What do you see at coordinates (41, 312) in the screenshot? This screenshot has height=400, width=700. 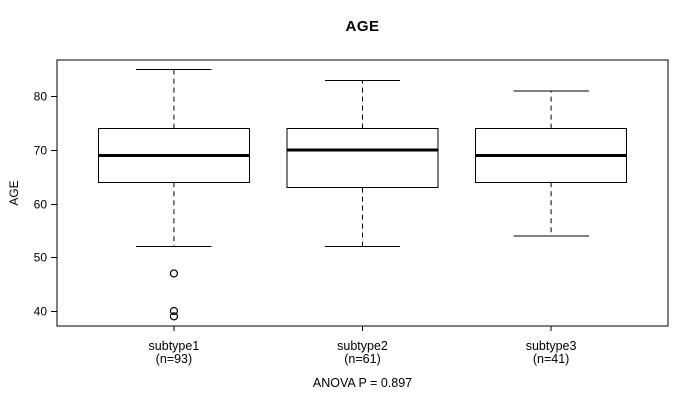 I see `y-axis-tick-label: 40` at bounding box center [41, 312].